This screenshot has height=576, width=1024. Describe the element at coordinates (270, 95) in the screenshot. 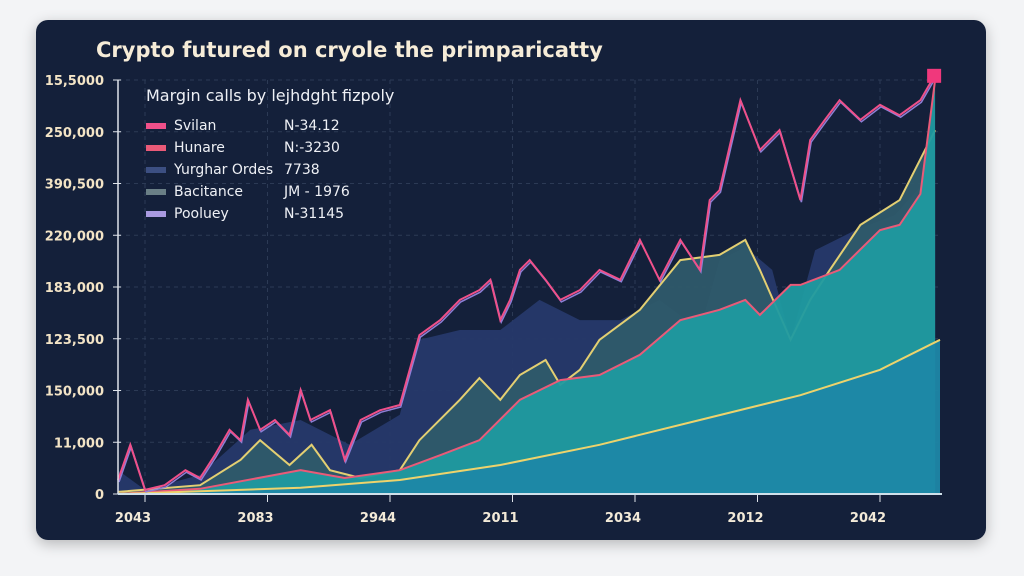

I see `legend-title: Margin calls by lejhdght fizpoly` at that location.